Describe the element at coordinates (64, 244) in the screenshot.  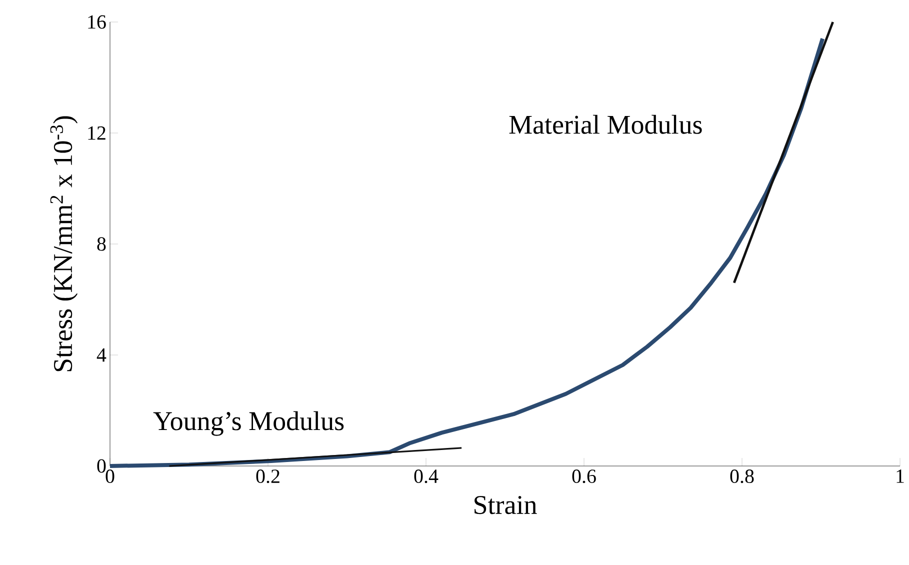
I see `y-axis-title: Stress (KN/mm$^{2}$ x 10$^{-3}$)` at that location.